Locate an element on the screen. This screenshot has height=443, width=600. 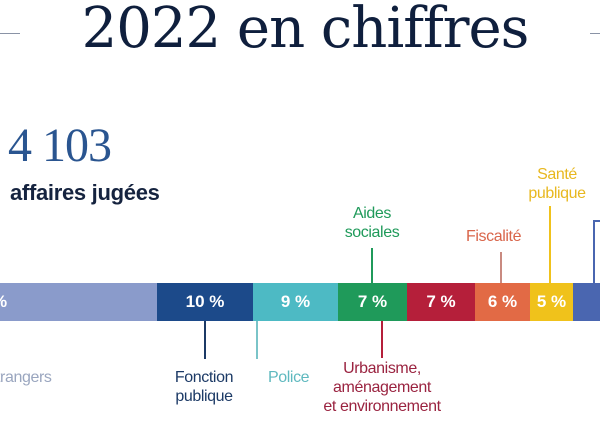
label-line: et environnement is located at coordinates (382, 406).